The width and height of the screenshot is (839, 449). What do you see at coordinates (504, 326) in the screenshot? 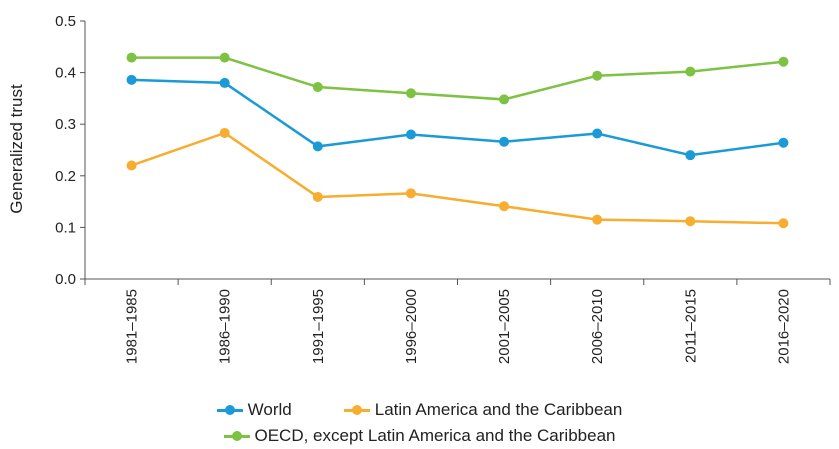
I see `x-tick-label: 2001–2005` at bounding box center [504, 326].